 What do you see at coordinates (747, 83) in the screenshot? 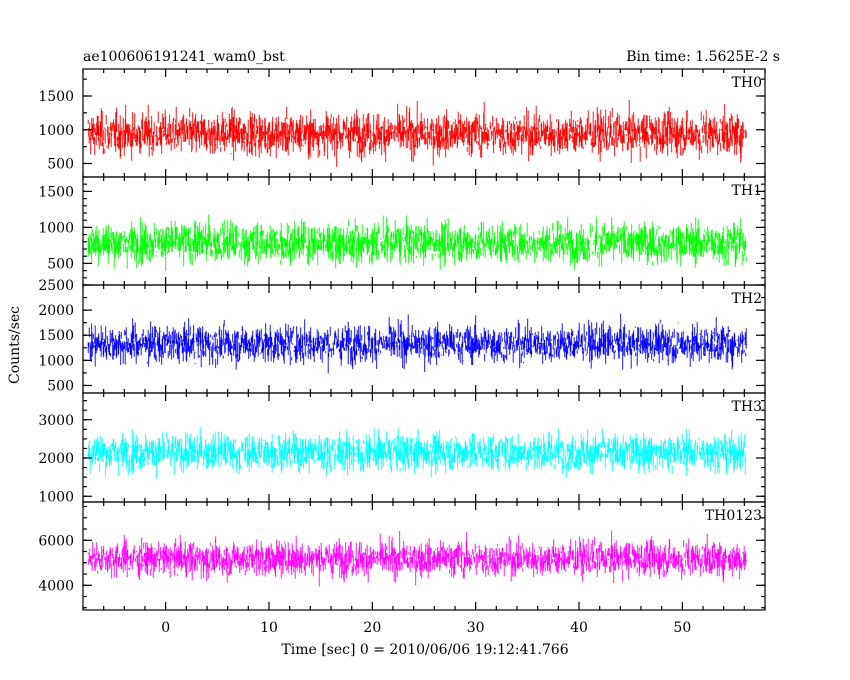
I see `panel-label: TH0` at bounding box center [747, 83].